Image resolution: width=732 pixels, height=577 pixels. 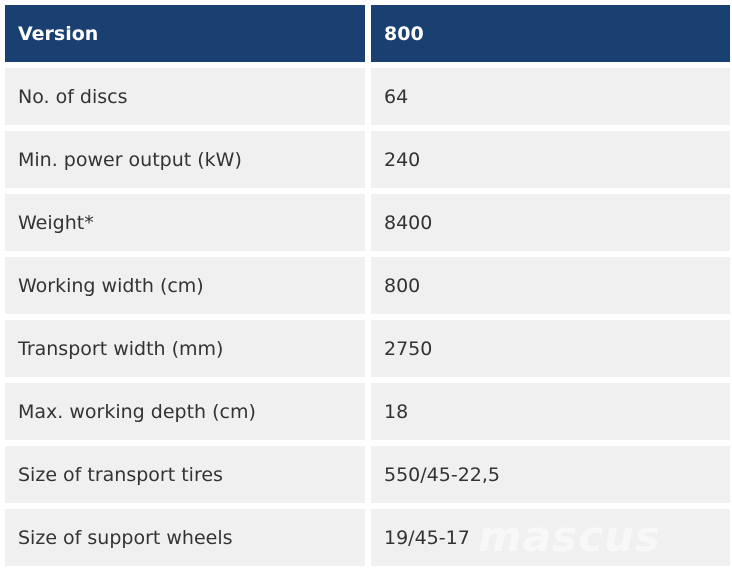 I want to click on row-label: Transport width (mm), so click(x=185, y=348).